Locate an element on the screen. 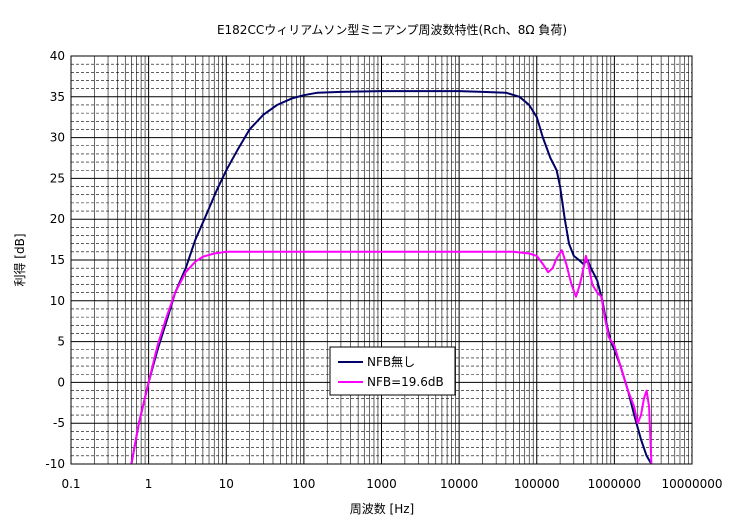  legend-label-nfb-none: NFB無し is located at coordinates (391, 361).